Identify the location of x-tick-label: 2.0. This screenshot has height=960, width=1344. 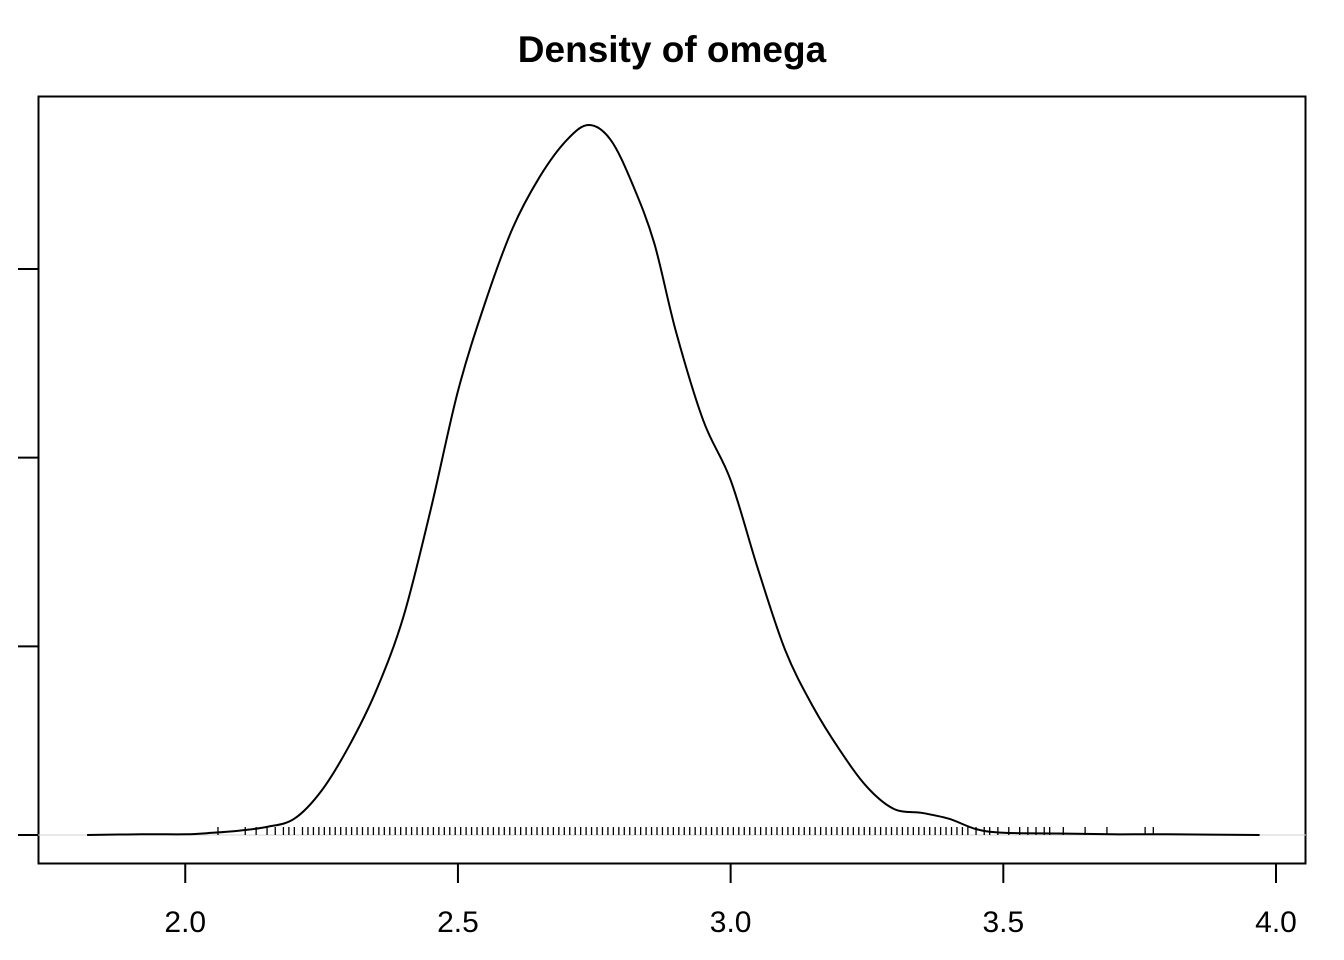
(185, 922).